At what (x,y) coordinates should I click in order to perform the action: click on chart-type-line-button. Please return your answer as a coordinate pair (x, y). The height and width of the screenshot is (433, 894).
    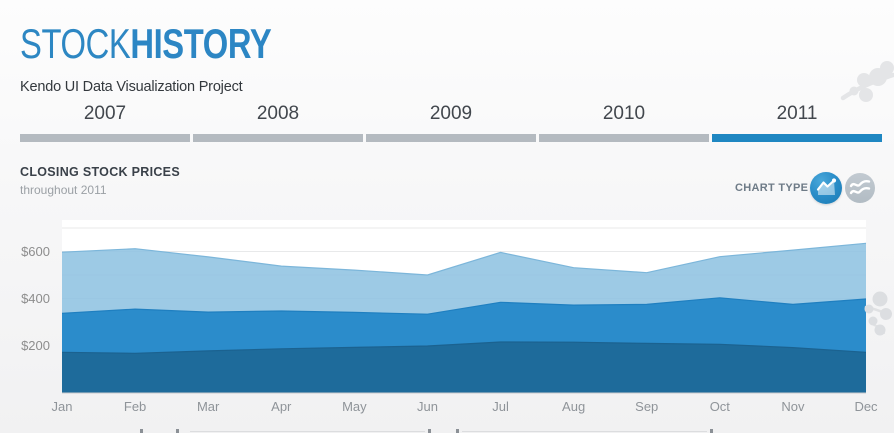
    Looking at the image, I should click on (860, 188).